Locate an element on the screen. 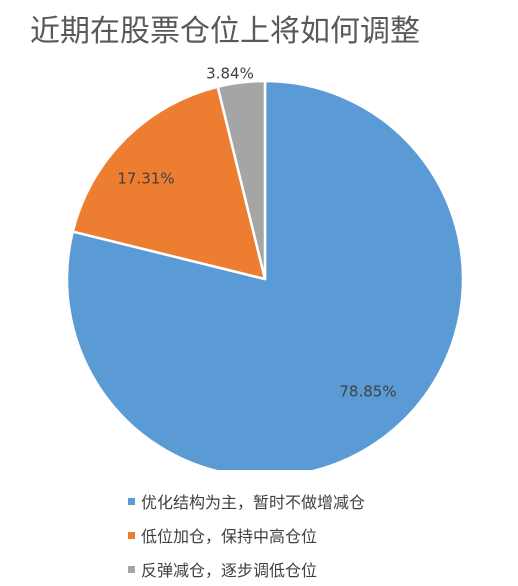  legend-label: 反弹减仓，逐步调低仓位 is located at coordinates (229, 570).